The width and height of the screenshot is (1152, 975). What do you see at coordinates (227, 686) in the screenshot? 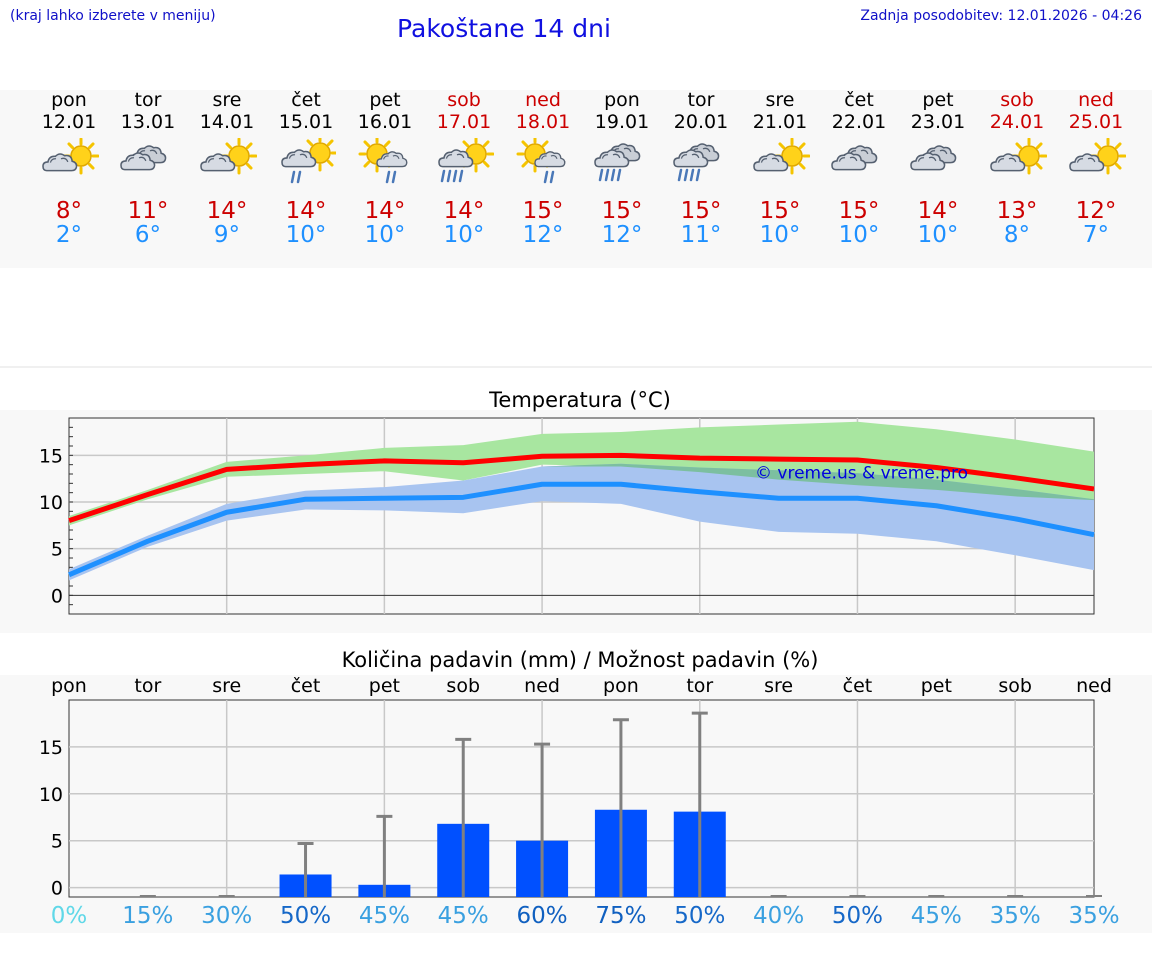
I see `precipitation-day-label: sre` at bounding box center [227, 686].